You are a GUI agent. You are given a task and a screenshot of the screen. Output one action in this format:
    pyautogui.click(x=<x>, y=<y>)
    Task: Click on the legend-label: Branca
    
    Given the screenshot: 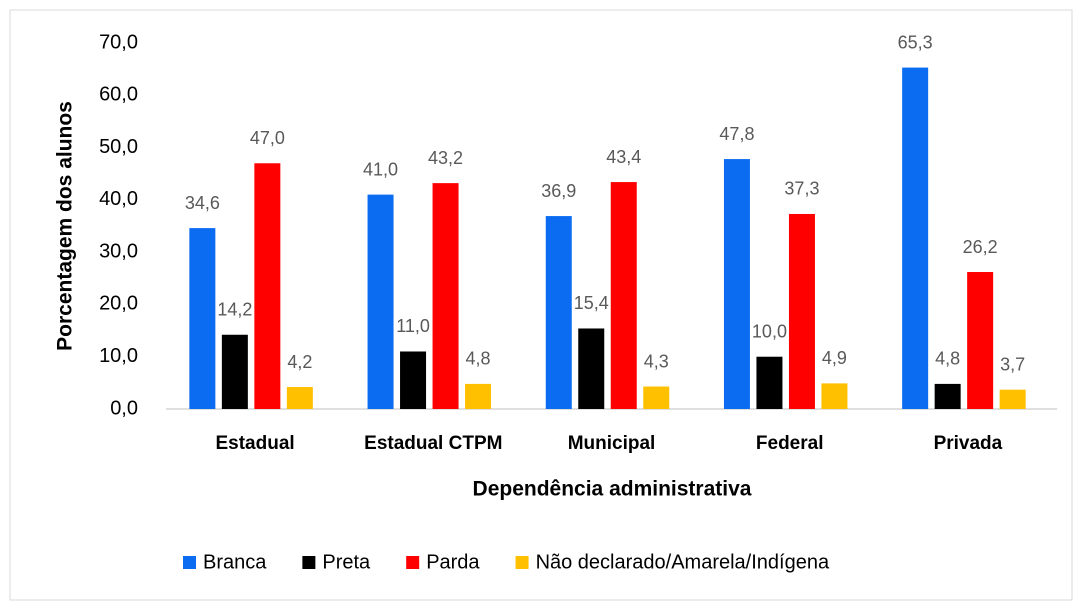 What is the action you would take?
    pyautogui.click(x=235, y=562)
    